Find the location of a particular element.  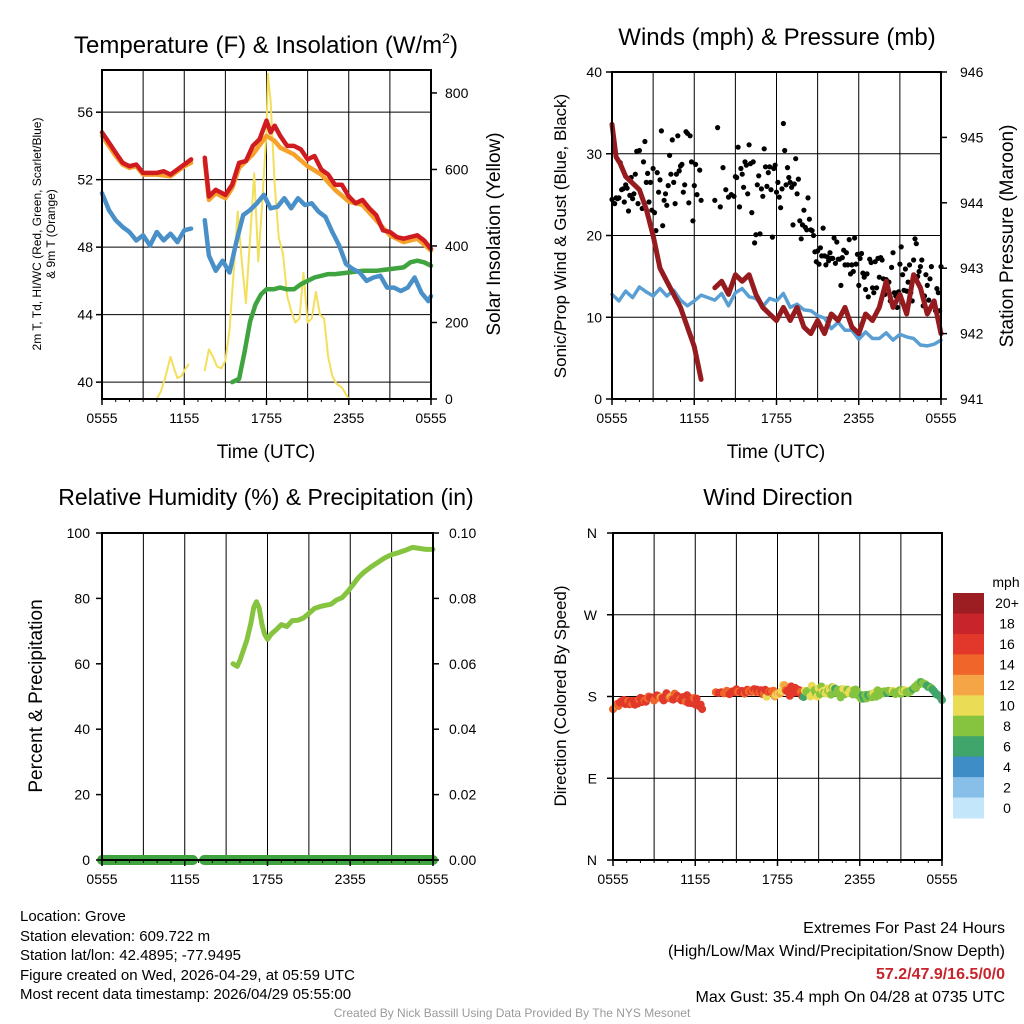

y-tick-label: 100 is located at coordinates (79, 533).